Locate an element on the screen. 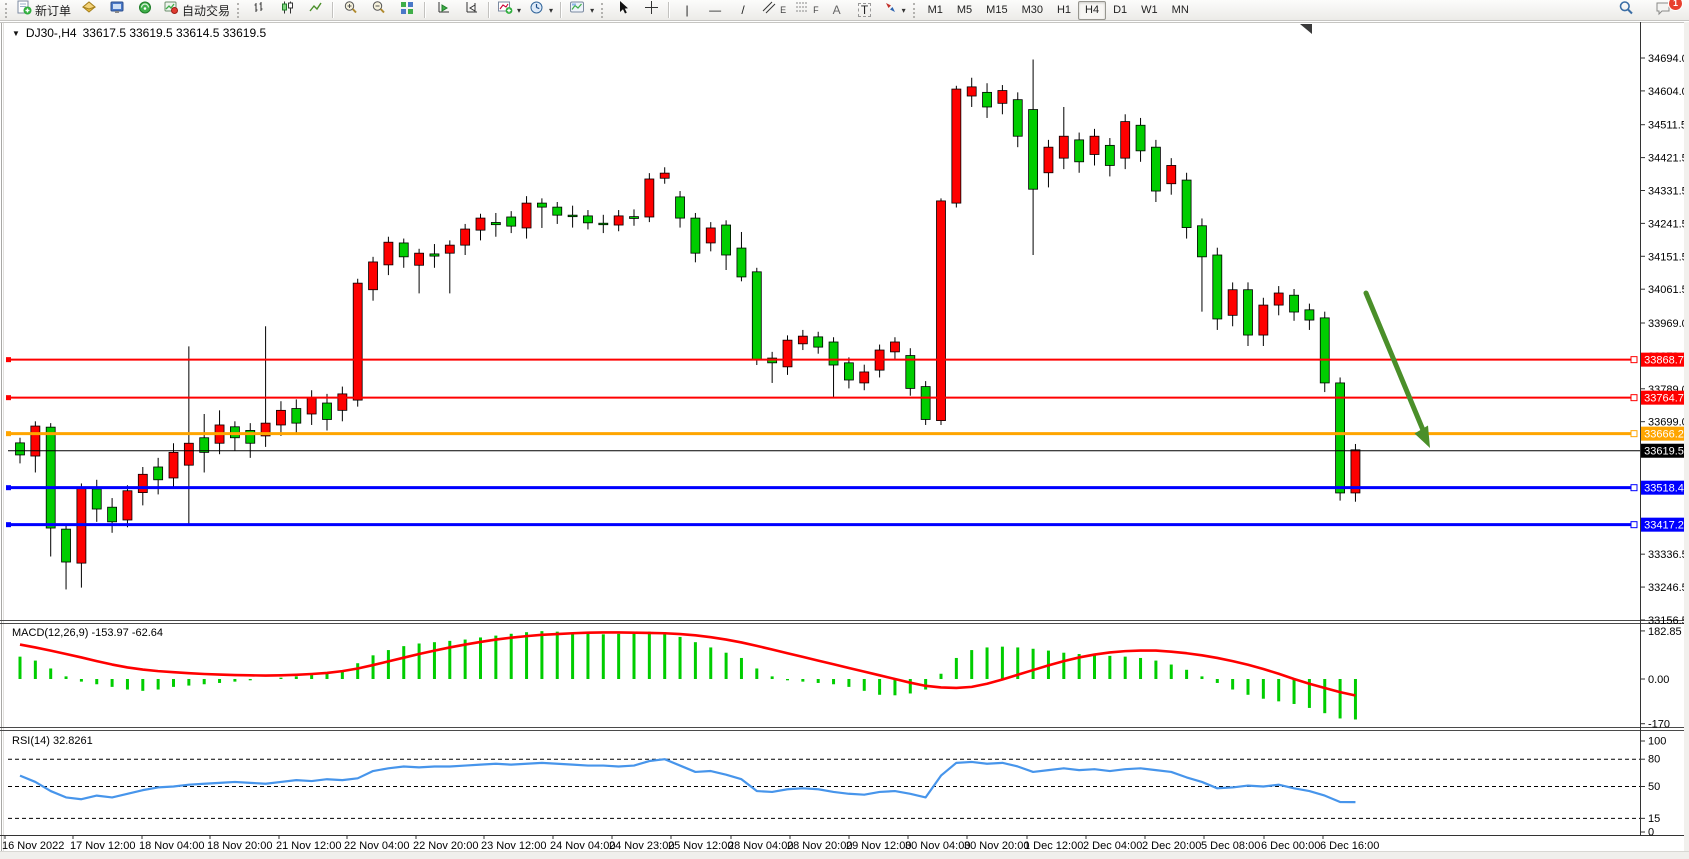  window-bottom-edge is located at coordinates (844, 855).